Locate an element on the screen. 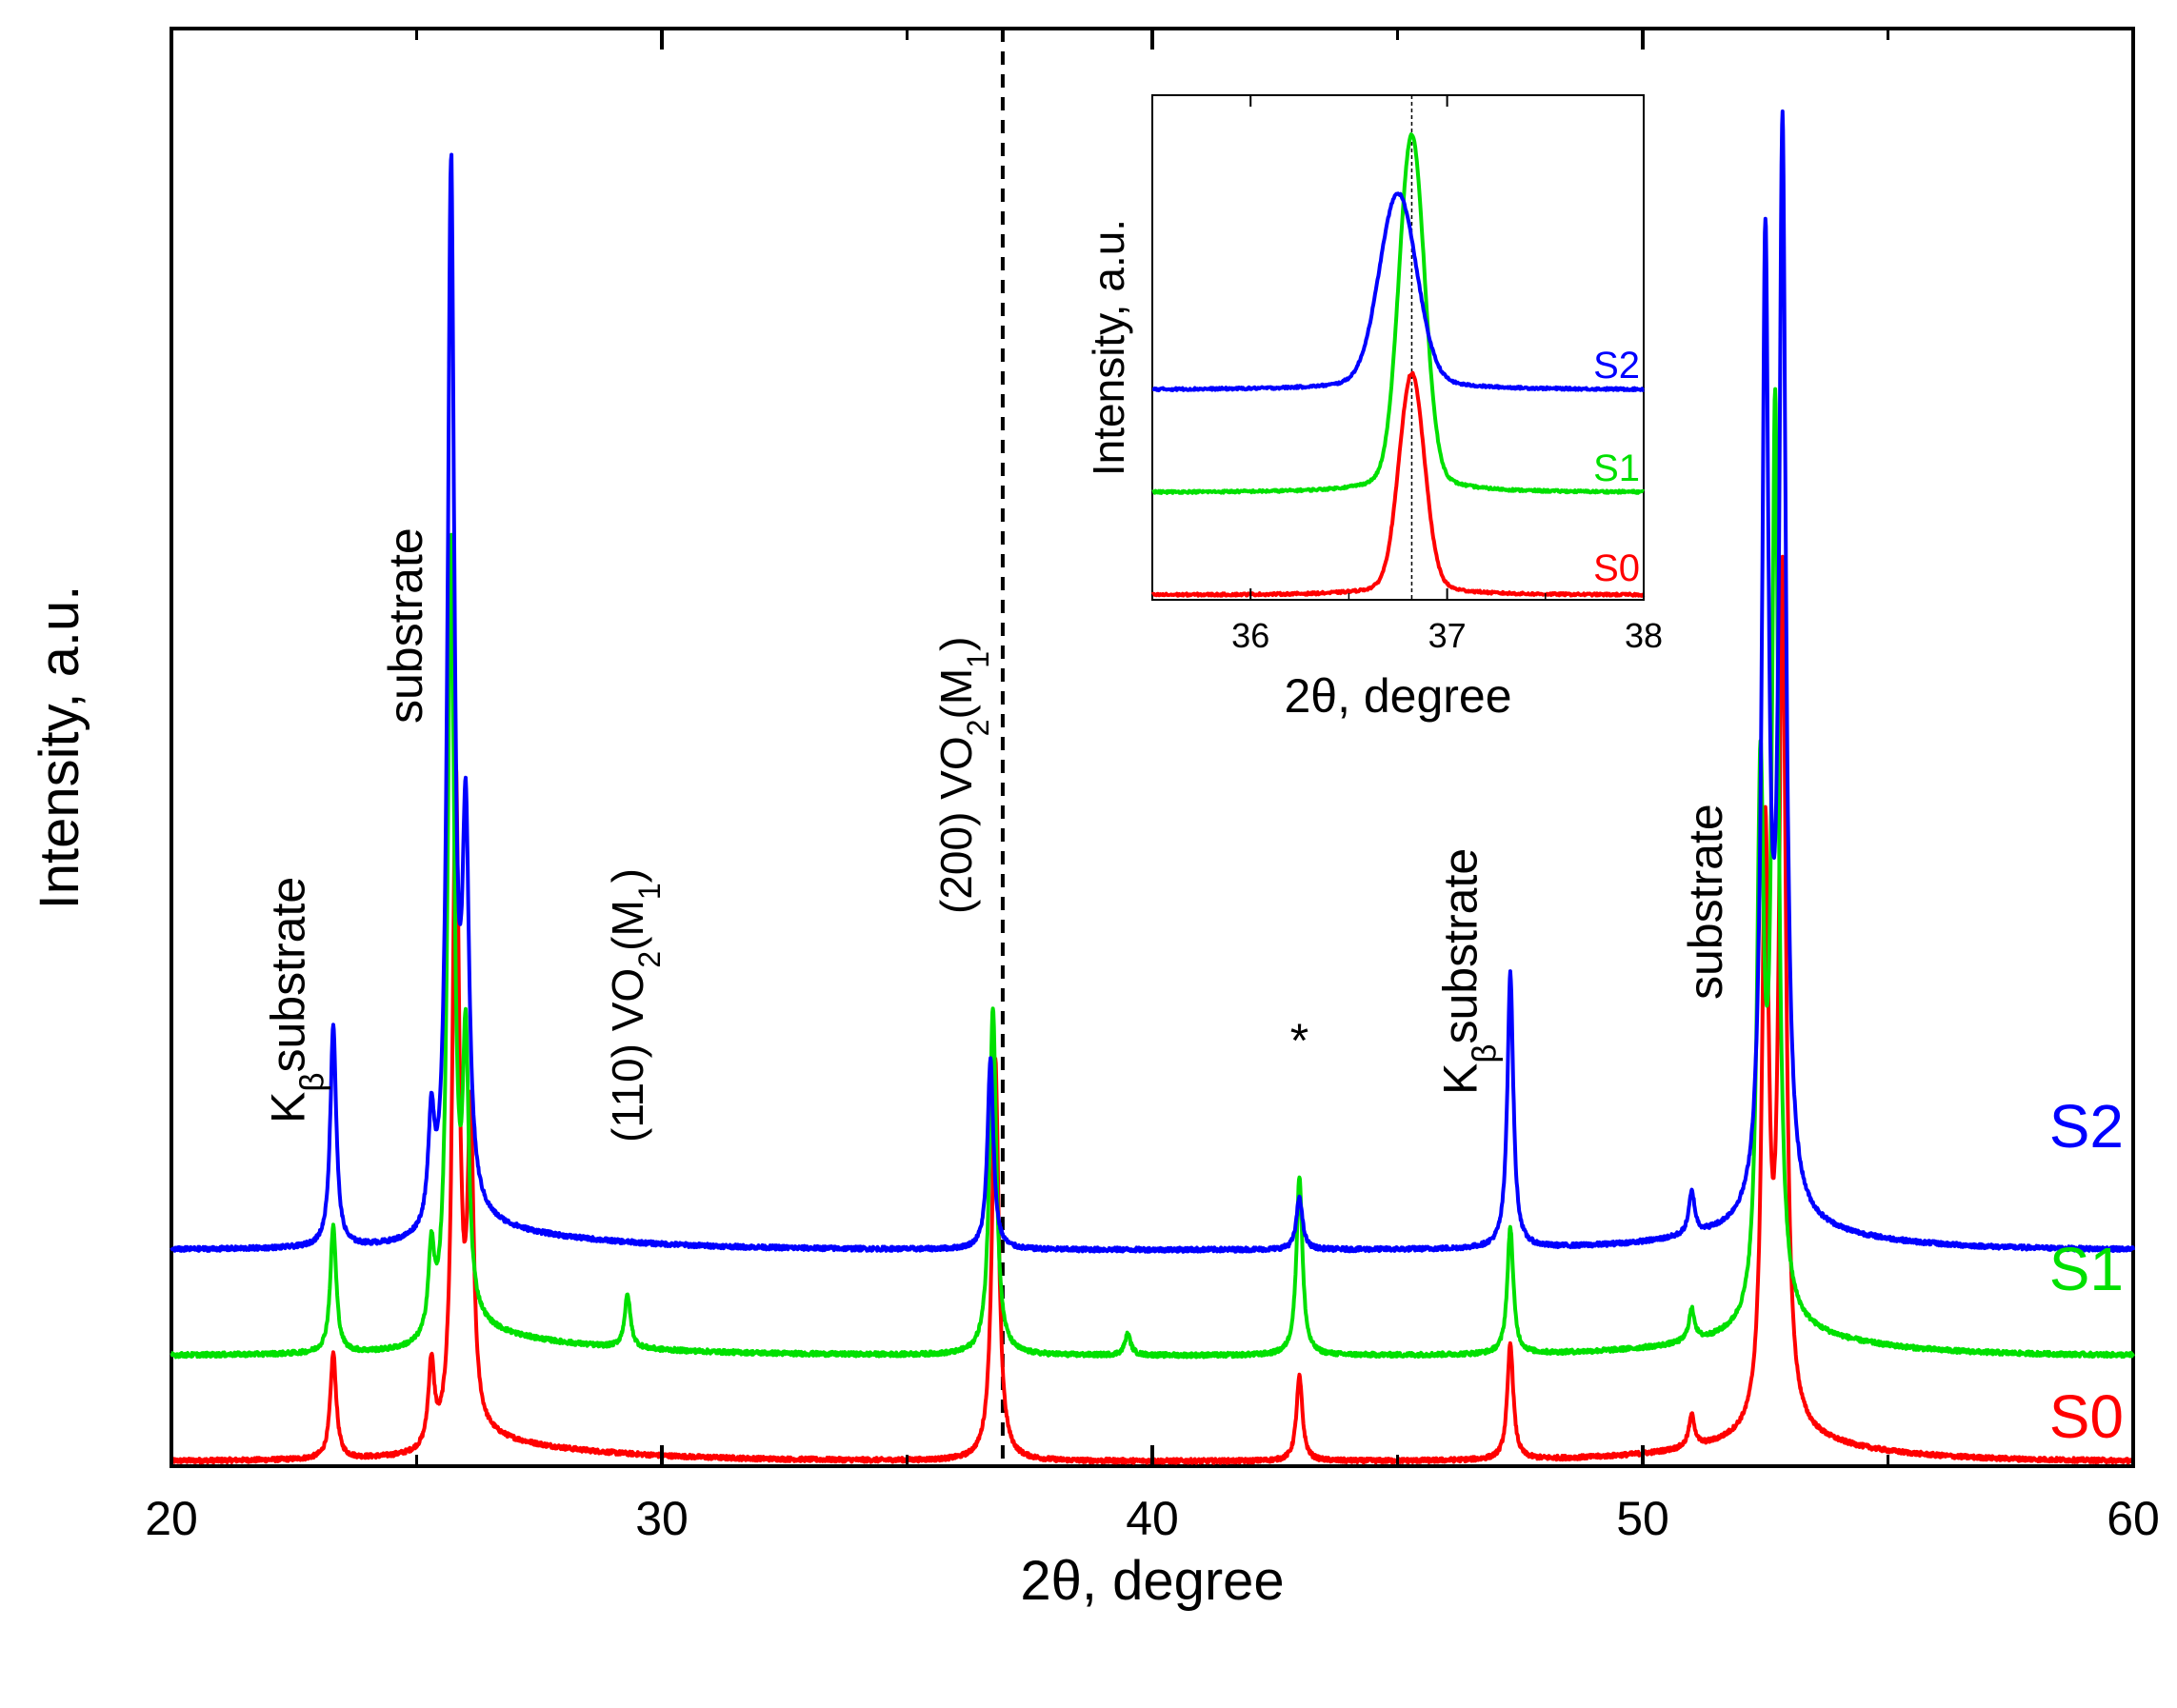 The height and width of the screenshot is (1708, 2177). main-y-axis-title: Intensity, a.u. is located at coordinates (59, 748).